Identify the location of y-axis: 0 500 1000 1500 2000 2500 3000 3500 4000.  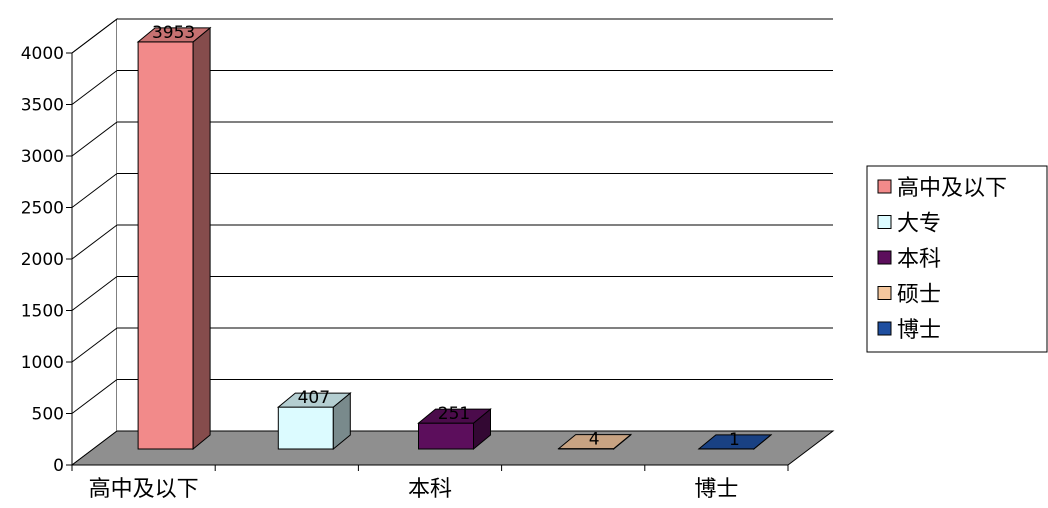
(46, 260).